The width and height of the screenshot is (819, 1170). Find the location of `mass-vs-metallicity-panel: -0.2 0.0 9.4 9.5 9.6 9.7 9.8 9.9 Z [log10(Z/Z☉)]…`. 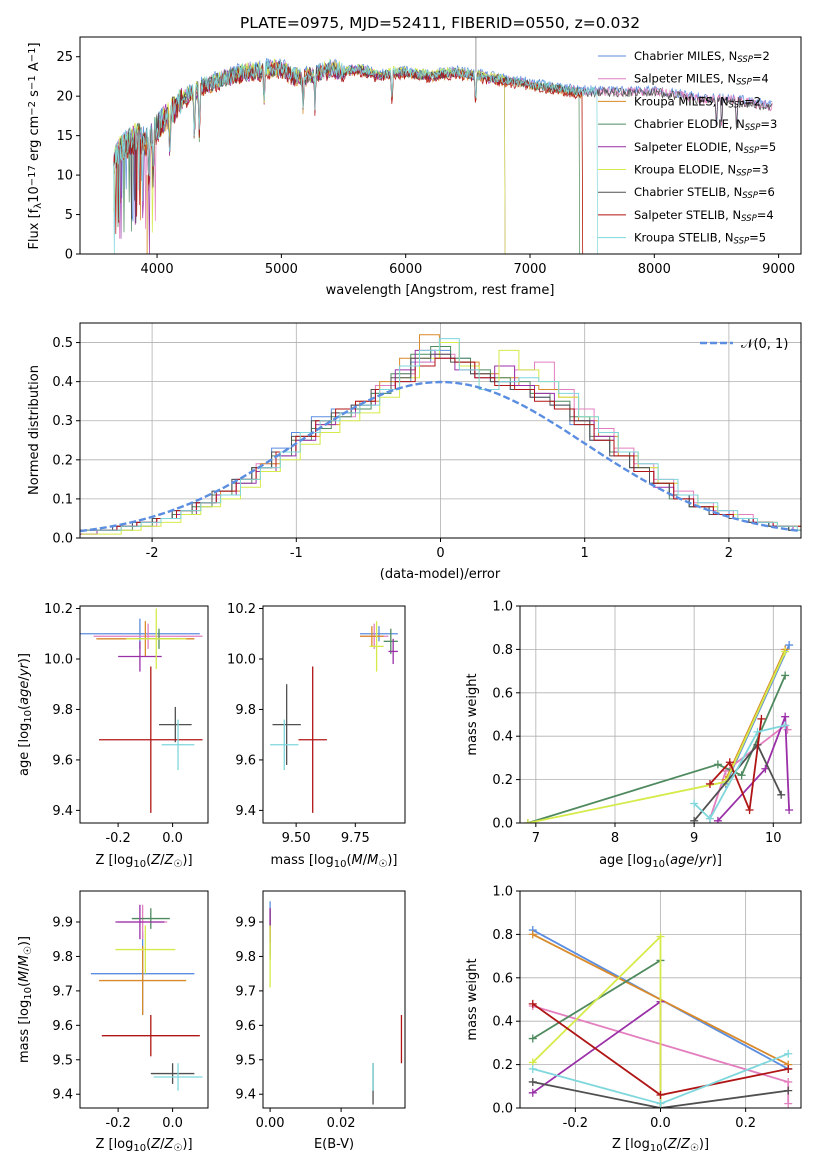

mass-vs-metallicity-panel: -0.2 0.0 9.4 9.5 9.6 9.7 9.8 9.9 Z [log10(Z/Z☉)]… is located at coordinates (113, 1022).